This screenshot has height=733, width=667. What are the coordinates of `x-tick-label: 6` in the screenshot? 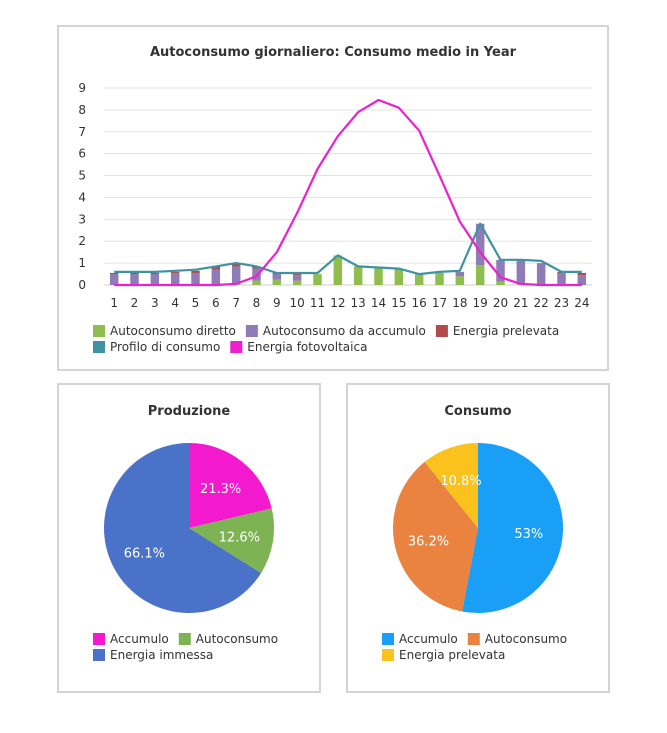 It's located at (216, 303).